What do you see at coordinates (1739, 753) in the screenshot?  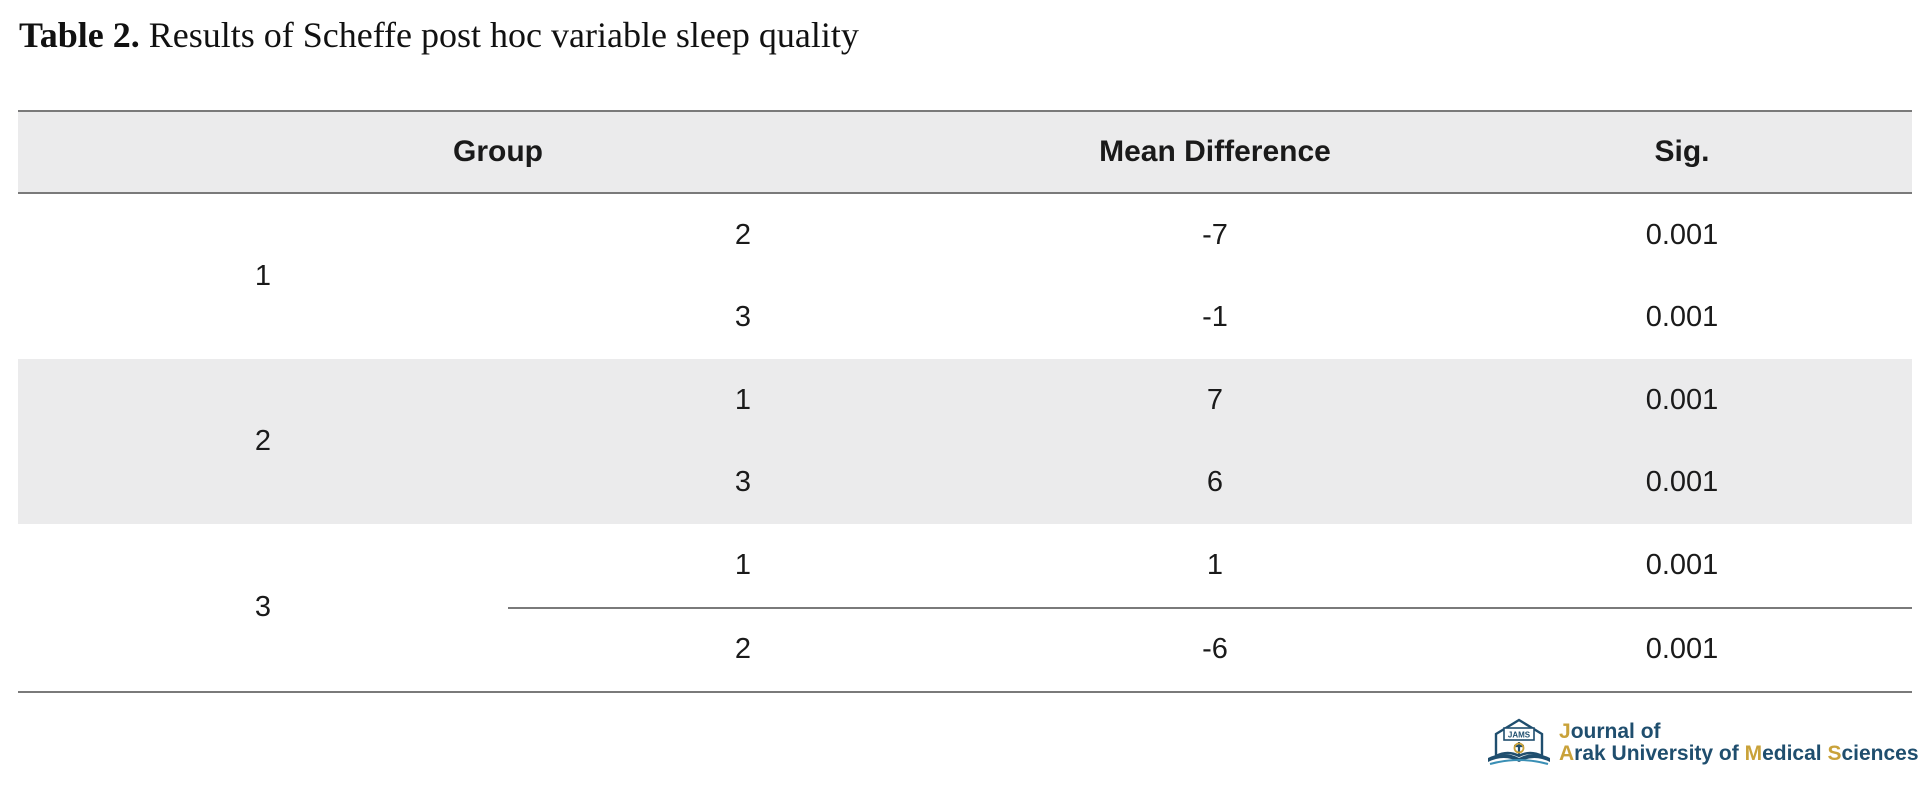 I see `journal-name-line-2: Arak University of Medical Sciences` at bounding box center [1739, 753].